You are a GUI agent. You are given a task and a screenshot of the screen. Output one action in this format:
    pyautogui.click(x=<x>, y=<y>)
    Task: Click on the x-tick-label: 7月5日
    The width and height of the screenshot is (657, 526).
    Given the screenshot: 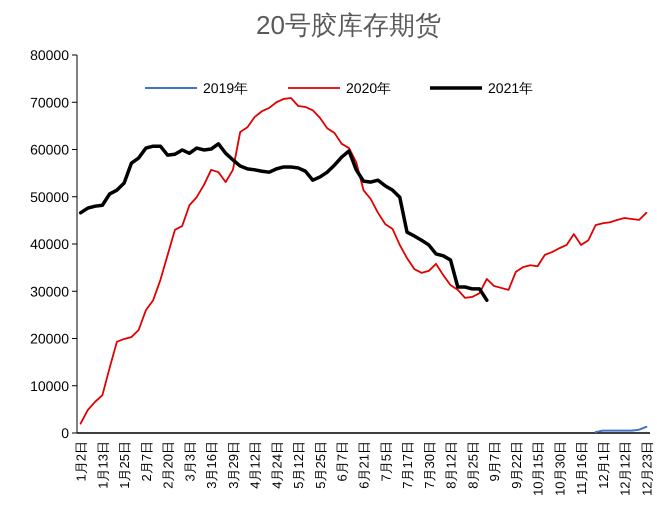 What is the action you would take?
    pyautogui.click(x=386, y=461)
    